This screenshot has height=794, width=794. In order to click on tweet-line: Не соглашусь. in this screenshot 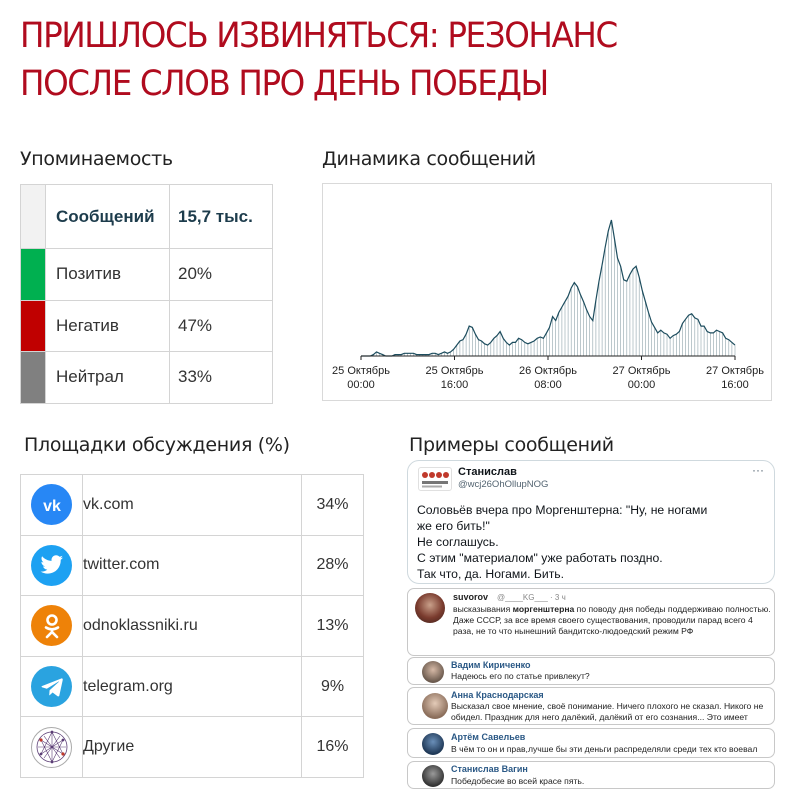, I will do `click(458, 542)`.